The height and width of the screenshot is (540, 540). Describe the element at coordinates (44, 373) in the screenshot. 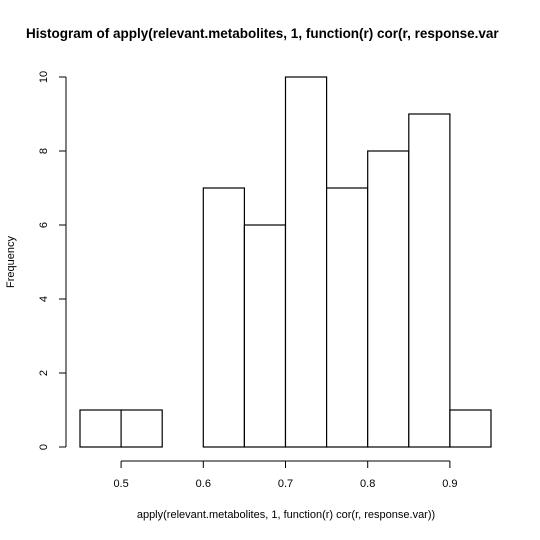

I see `y-tick-label: 2` at that location.